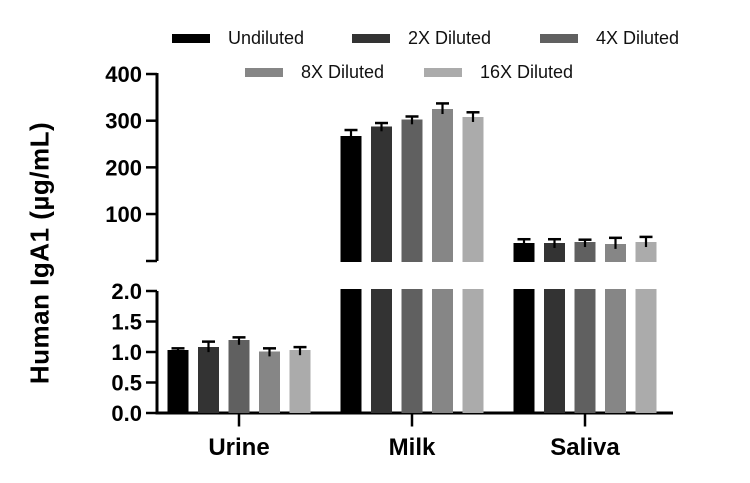 The height and width of the screenshot is (483, 750). Describe the element at coordinates (123, 214) in the screenshot. I see `y-axis-top-tick-label: 100` at that location.